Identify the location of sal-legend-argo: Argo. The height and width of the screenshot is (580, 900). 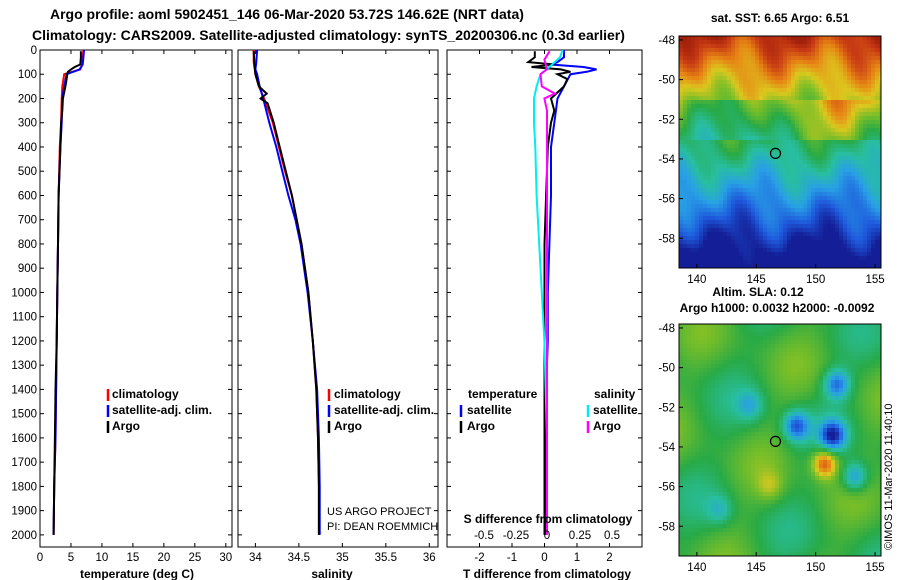
(348, 426).